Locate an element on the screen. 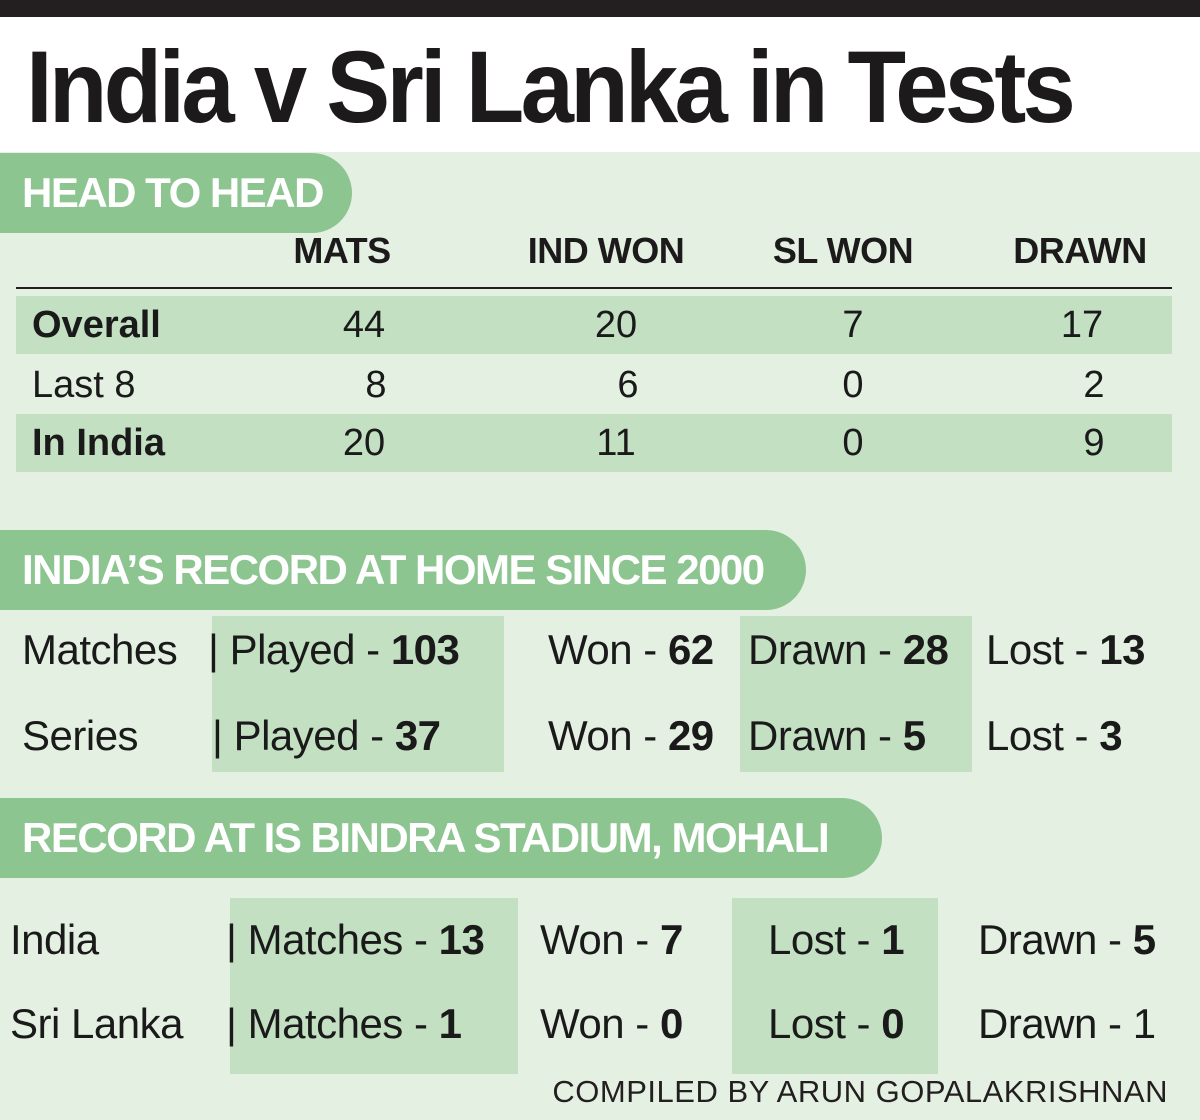 The image size is (1200, 1120). mohali-stat: | Matches - 1 is located at coordinates (344, 1023).